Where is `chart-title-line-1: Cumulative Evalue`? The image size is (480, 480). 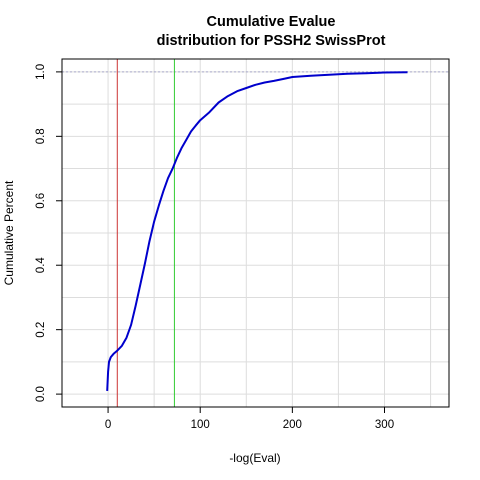
chart-title-line-1: Cumulative Evalue is located at coordinates (271, 22).